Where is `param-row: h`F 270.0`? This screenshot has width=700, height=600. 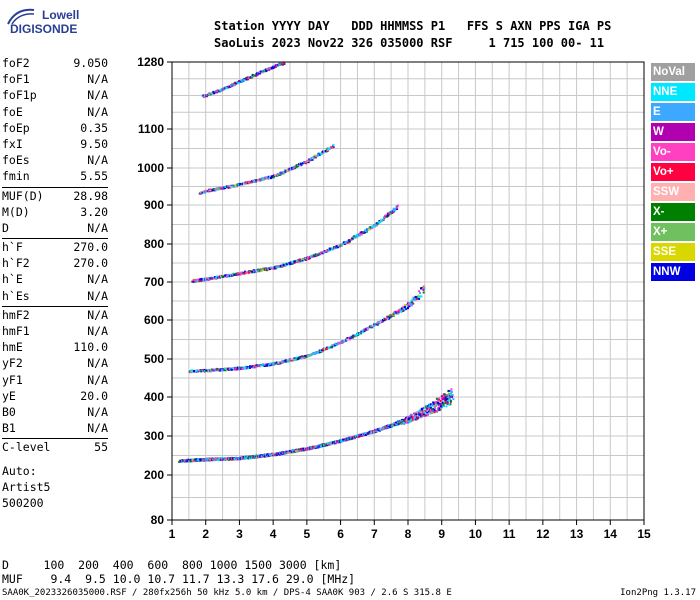 param-row: h`F 270.0 is located at coordinates (55, 248).